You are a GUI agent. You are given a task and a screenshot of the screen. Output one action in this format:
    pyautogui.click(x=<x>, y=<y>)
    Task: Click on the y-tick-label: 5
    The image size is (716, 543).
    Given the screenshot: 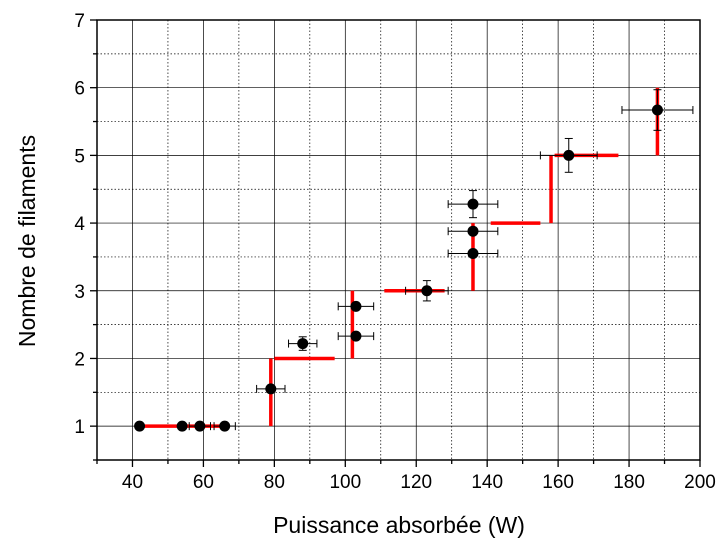 What is the action you would take?
    pyautogui.click(x=79, y=156)
    